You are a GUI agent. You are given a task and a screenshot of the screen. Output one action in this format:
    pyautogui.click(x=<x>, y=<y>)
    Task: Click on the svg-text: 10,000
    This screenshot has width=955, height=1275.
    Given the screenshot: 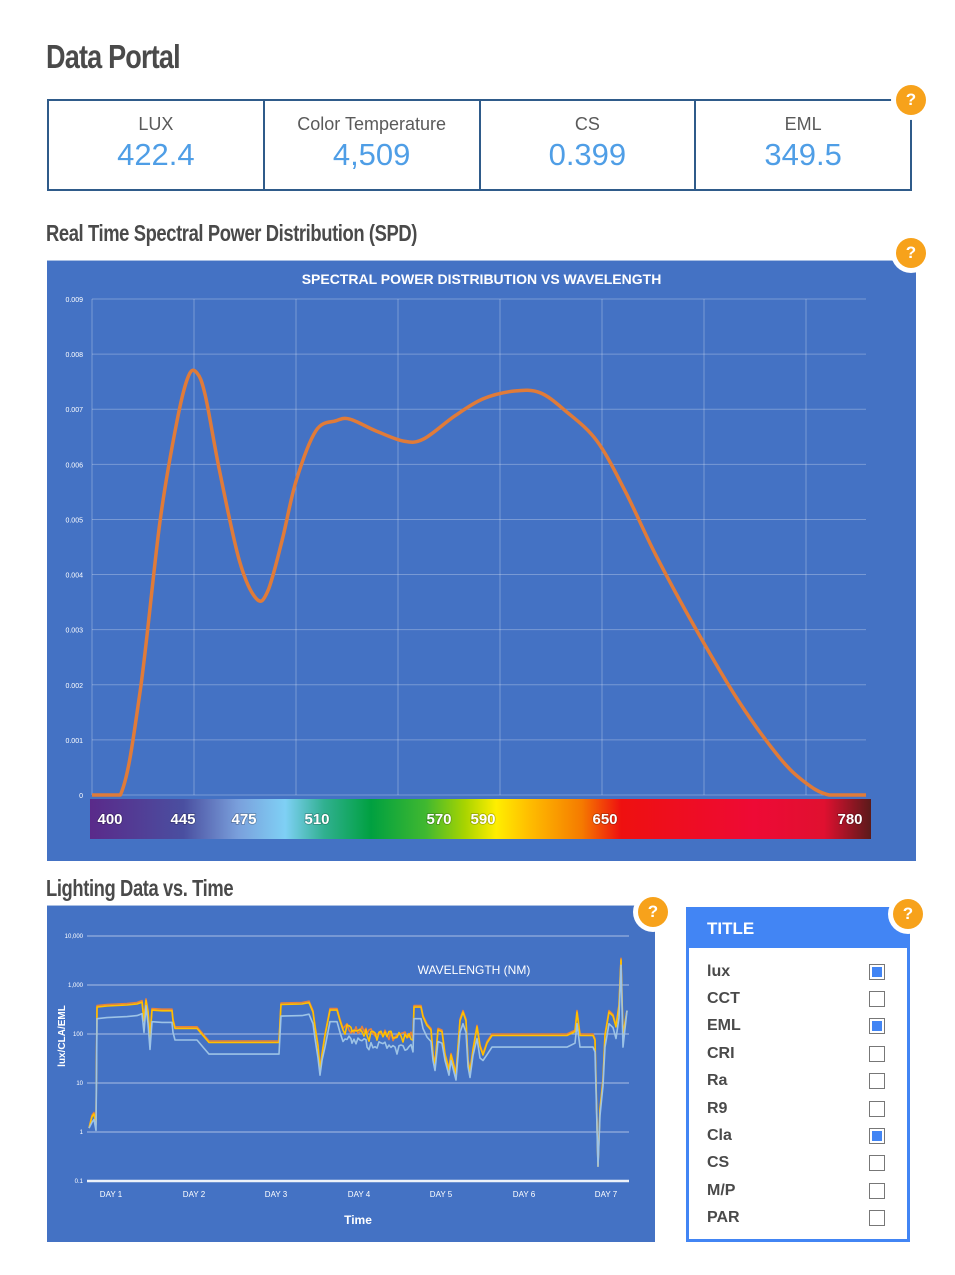 What is the action you would take?
    pyautogui.click(x=74, y=937)
    